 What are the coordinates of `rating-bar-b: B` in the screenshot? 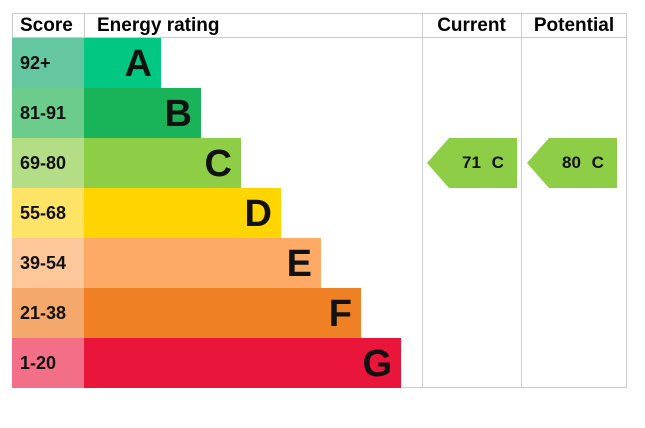 It's located at (142, 113).